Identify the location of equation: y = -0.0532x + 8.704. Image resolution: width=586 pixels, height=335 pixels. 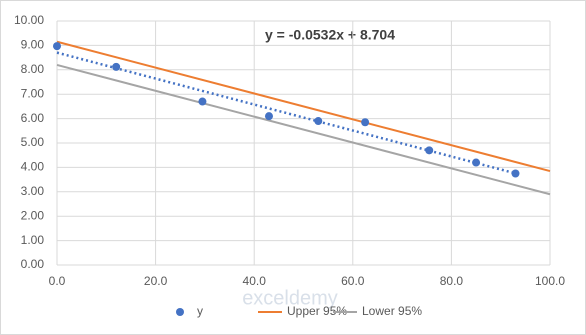
(330, 35).